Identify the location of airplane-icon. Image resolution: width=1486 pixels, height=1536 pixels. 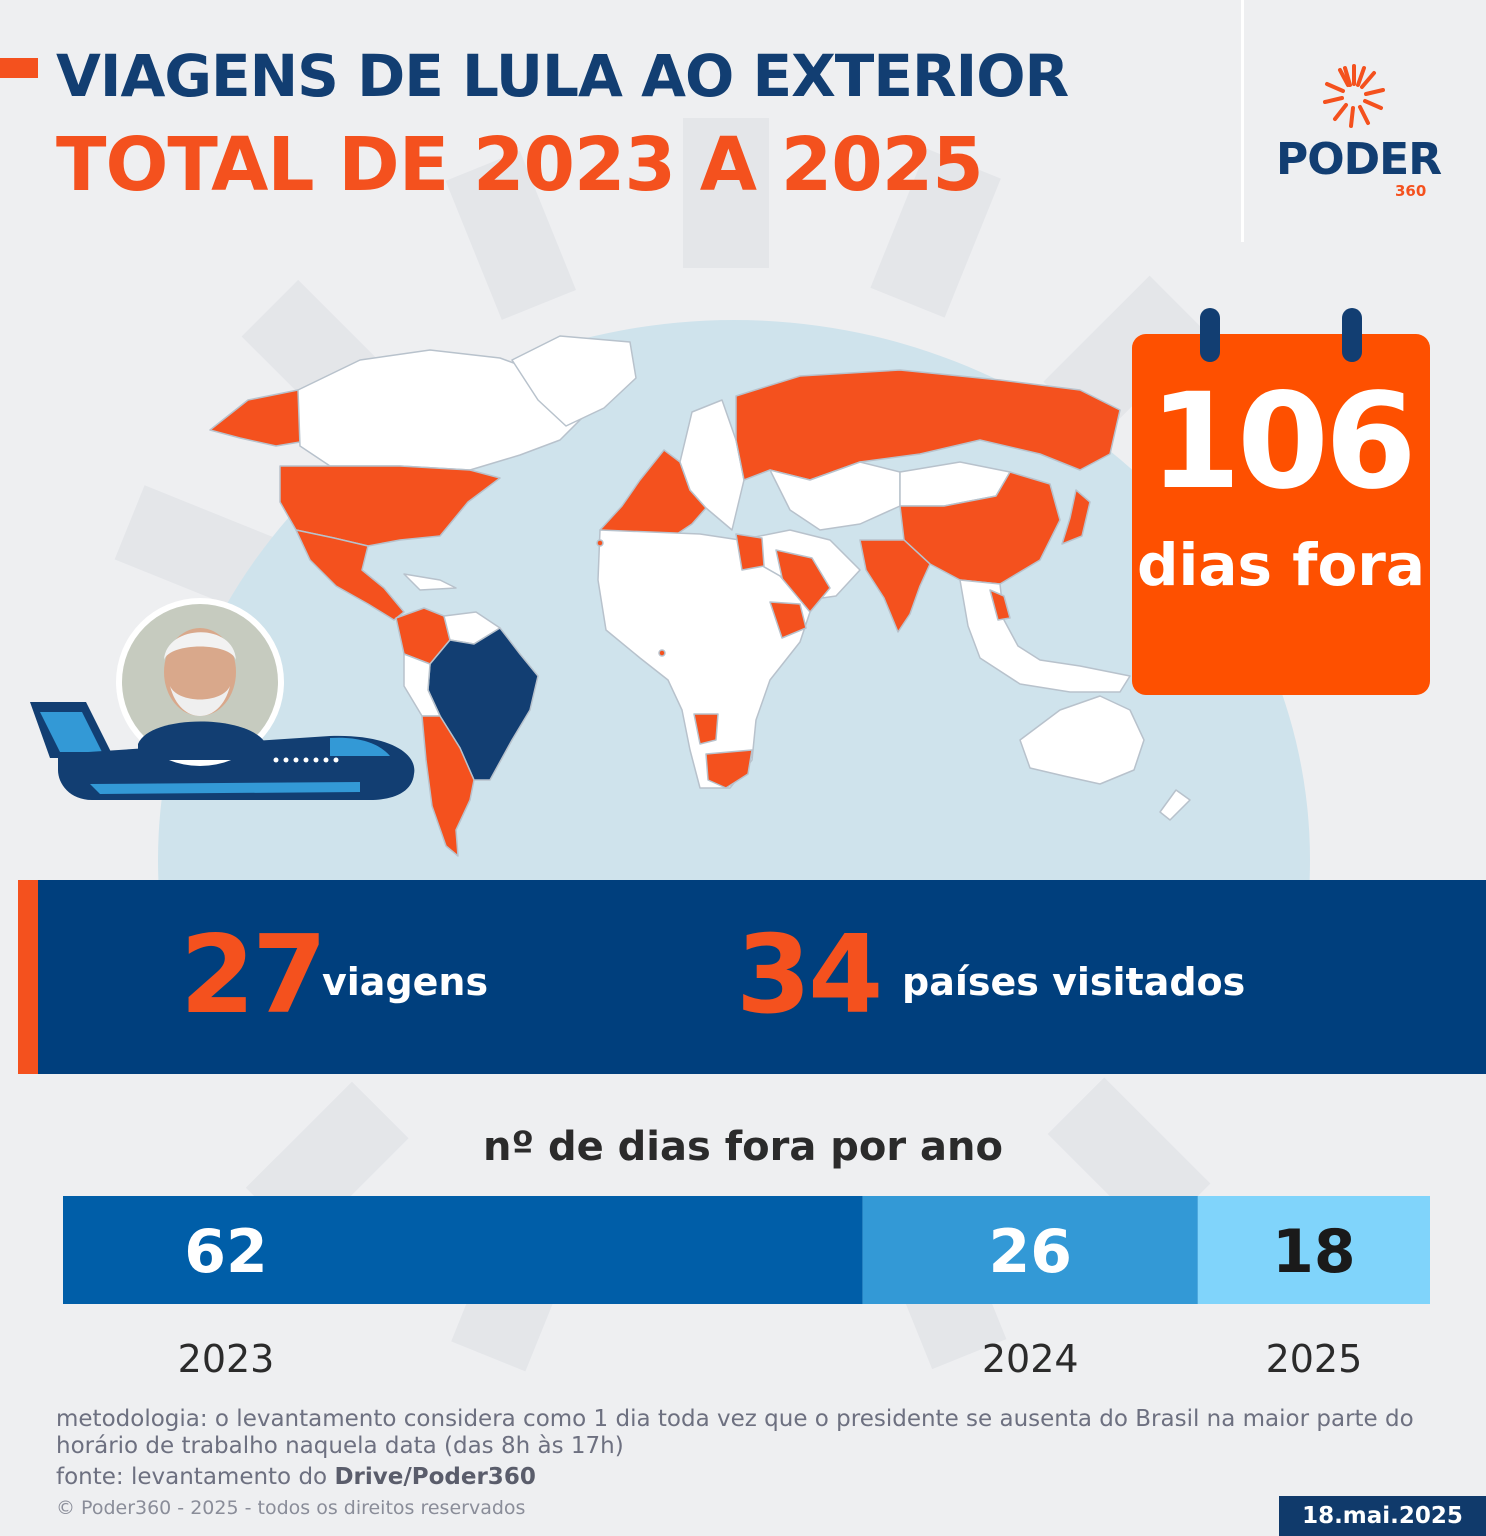
(222, 699).